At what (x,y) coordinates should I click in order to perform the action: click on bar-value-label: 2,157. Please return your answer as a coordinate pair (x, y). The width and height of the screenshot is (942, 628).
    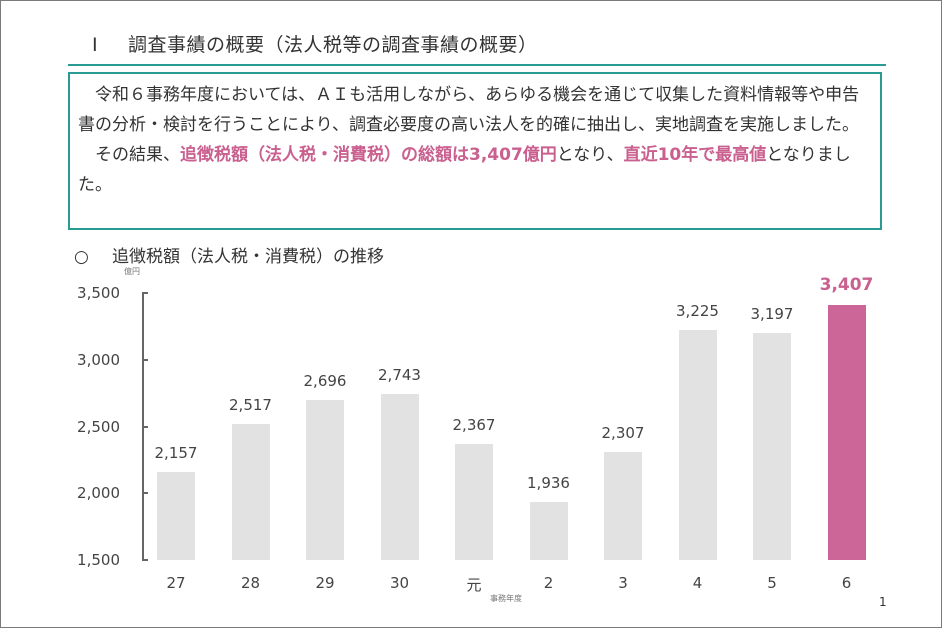
    Looking at the image, I should click on (176, 453).